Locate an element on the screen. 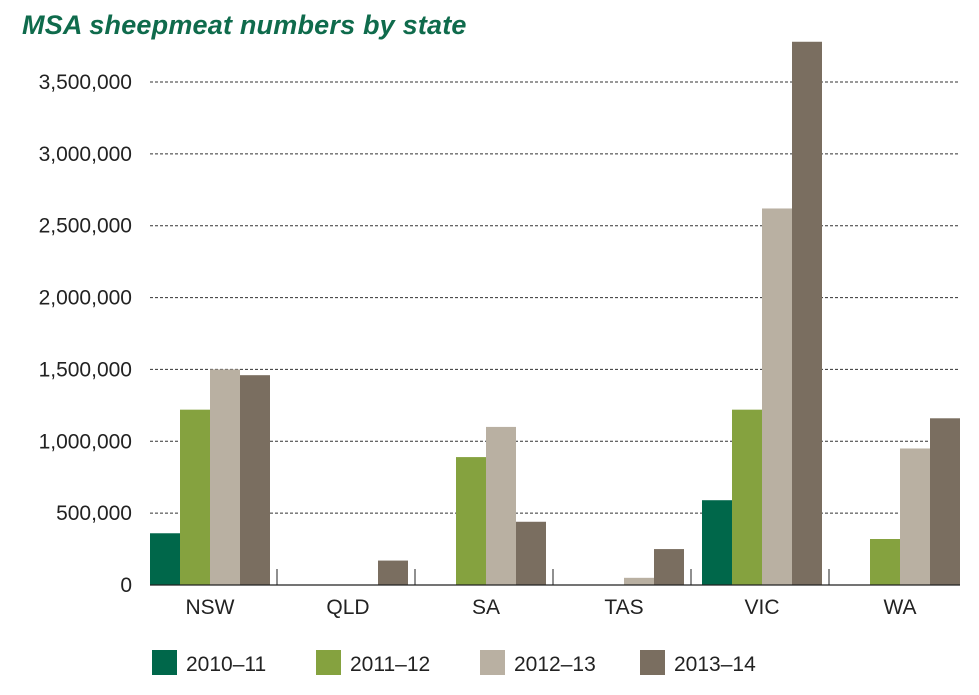 This screenshot has height=695, width=979. y-tick-label: 2,500,000 is located at coordinates (85, 226).